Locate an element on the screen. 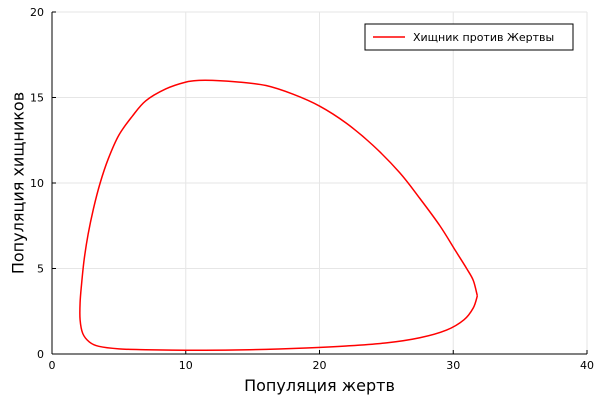 This screenshot has width=600, height=405. y-tick-label: 15 is located at coordinates (37, 98).